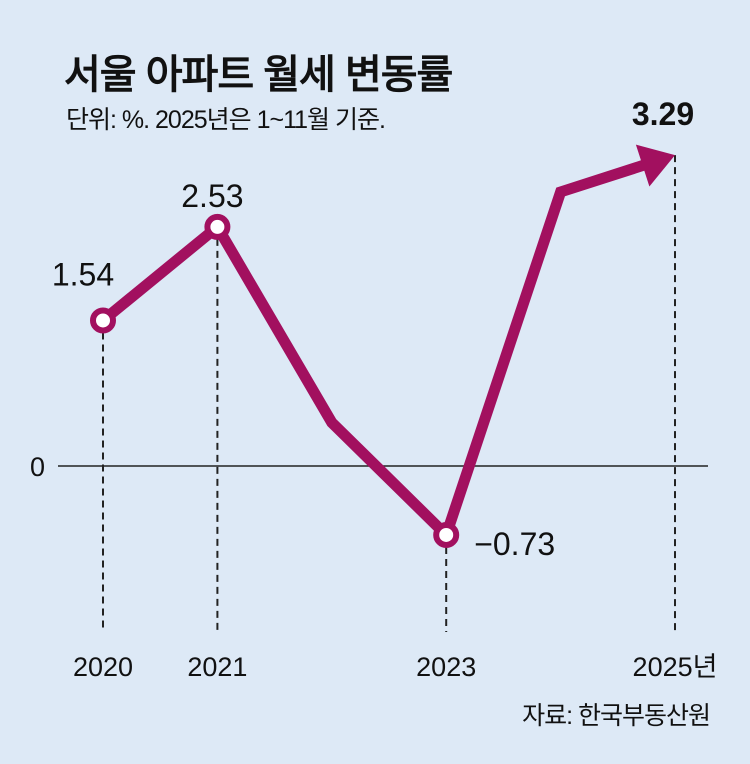  What do you see at coordinates (217, 667) in the screenshot?
I see `x-tick-2021: 2021` at bounding box center [217, 667].